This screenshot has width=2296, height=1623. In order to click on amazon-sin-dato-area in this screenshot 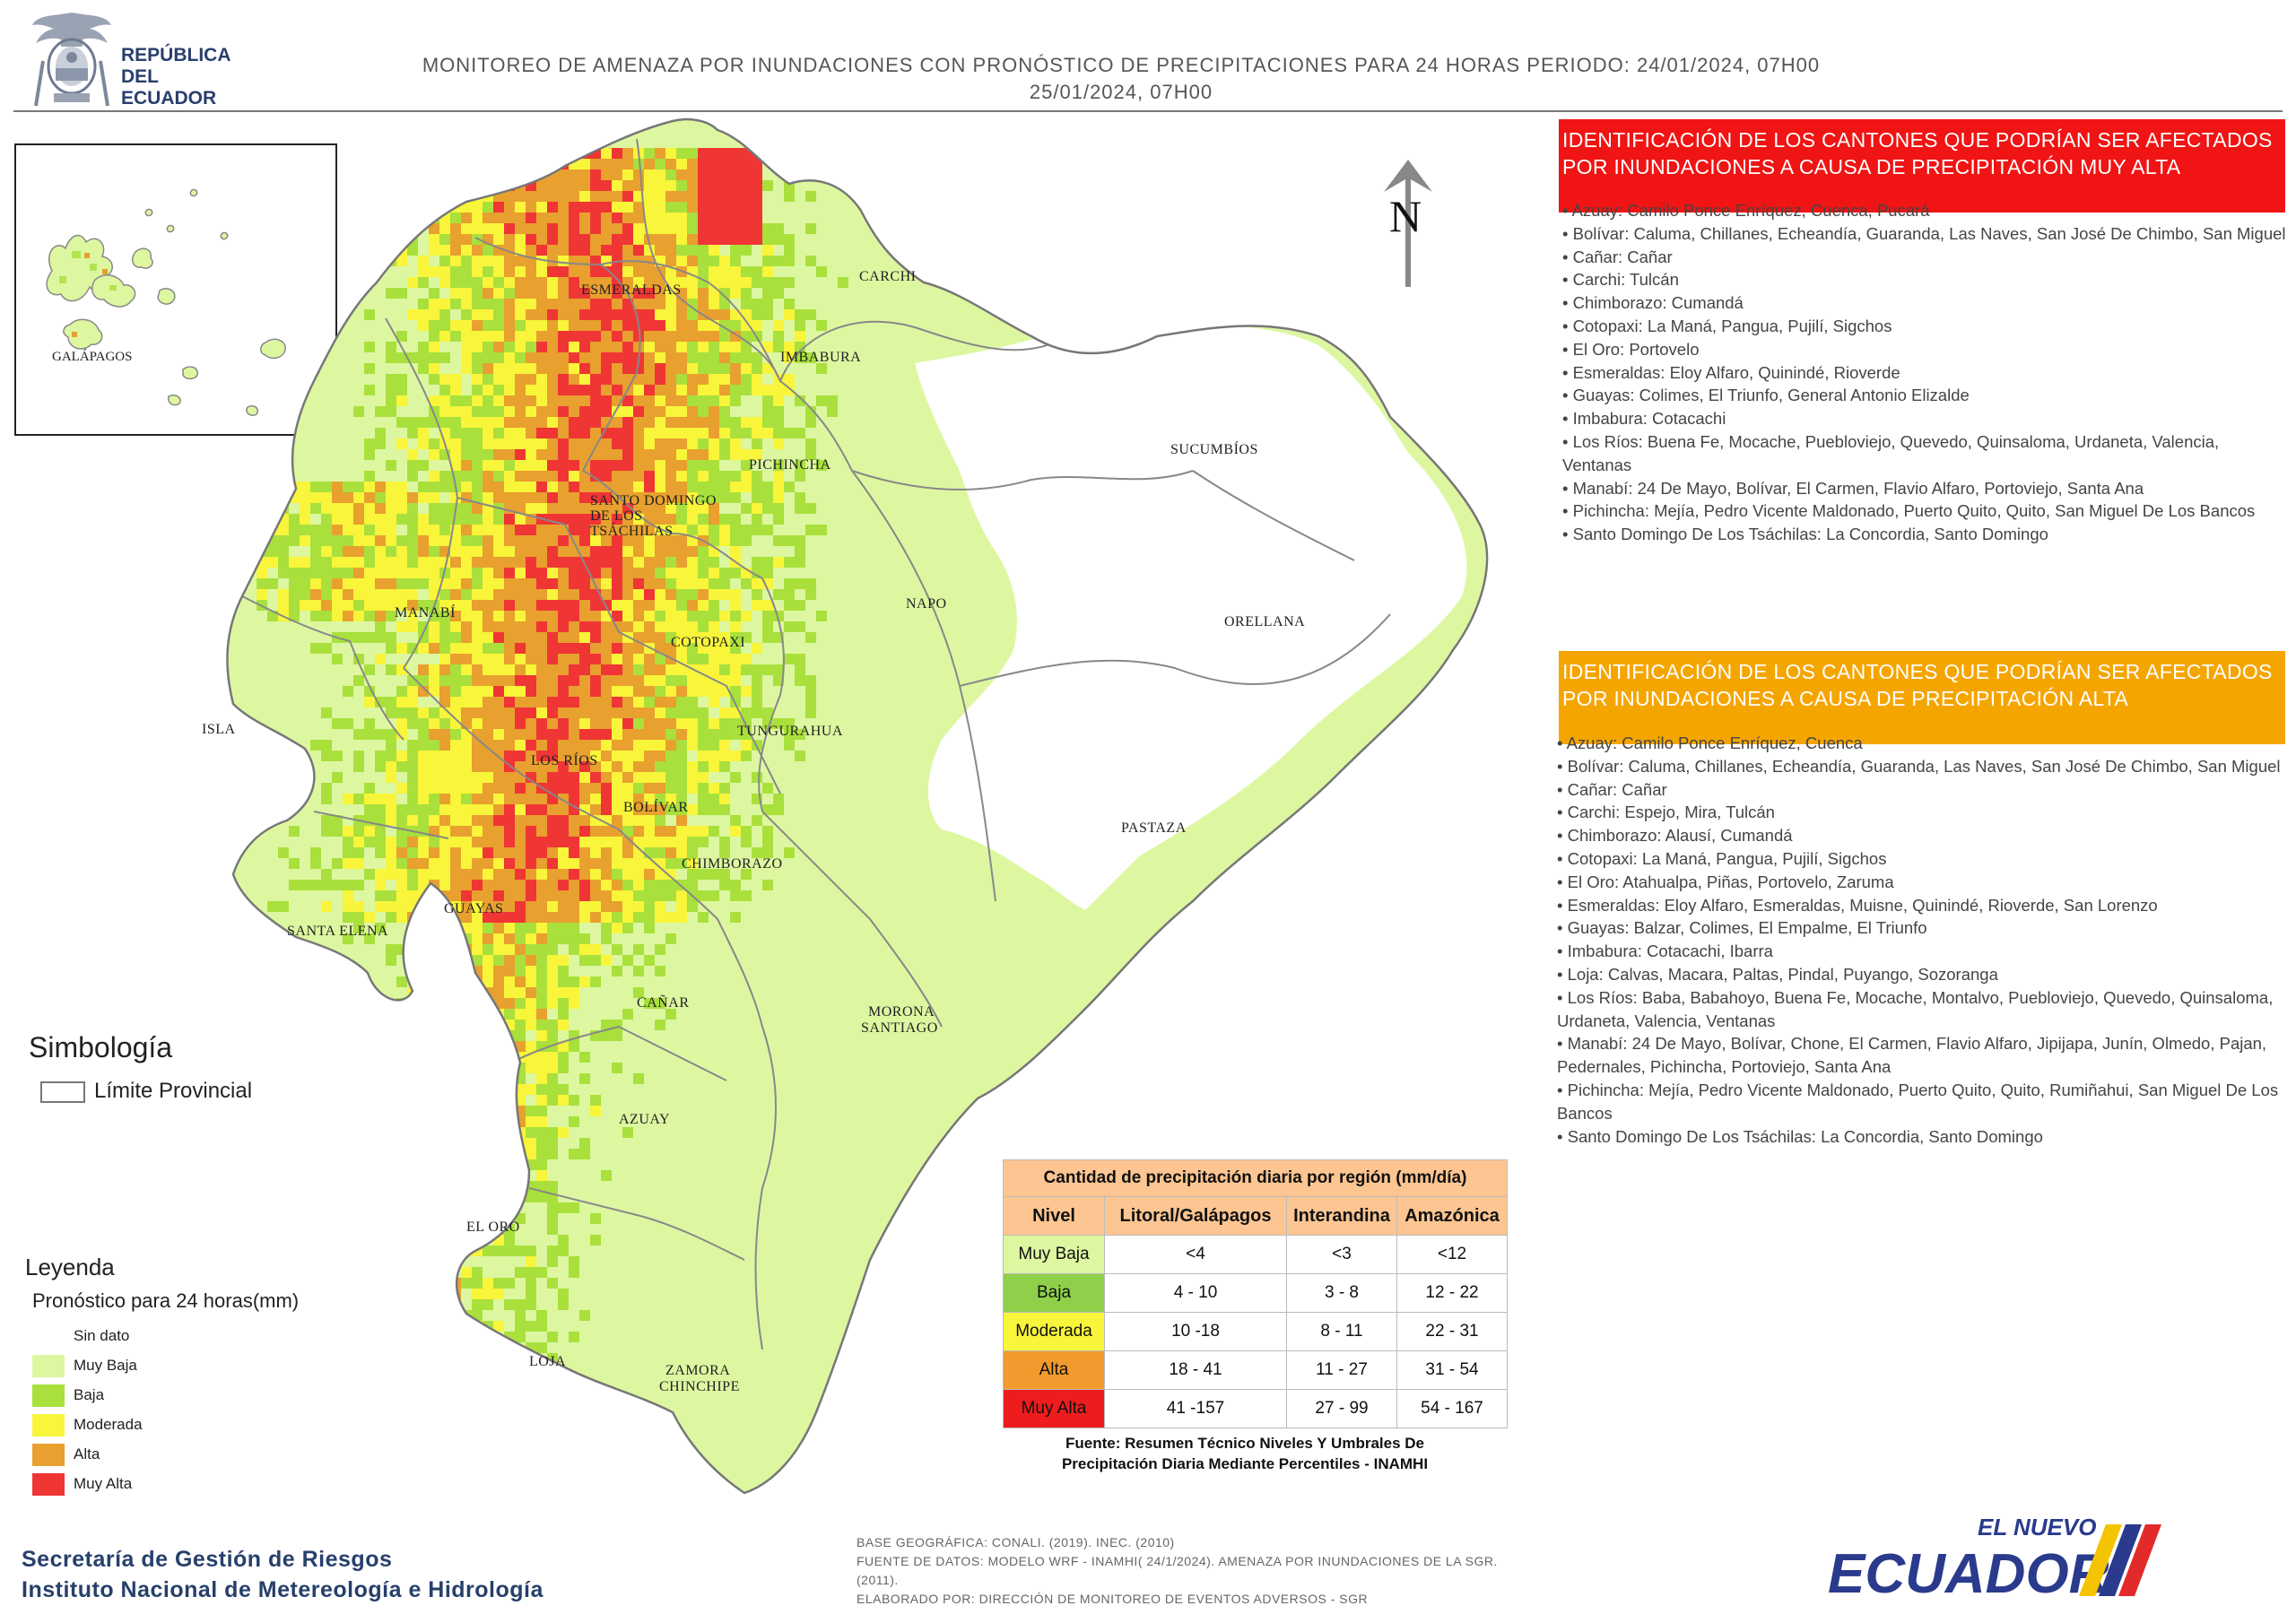, I will do `click(1191, 617)`.